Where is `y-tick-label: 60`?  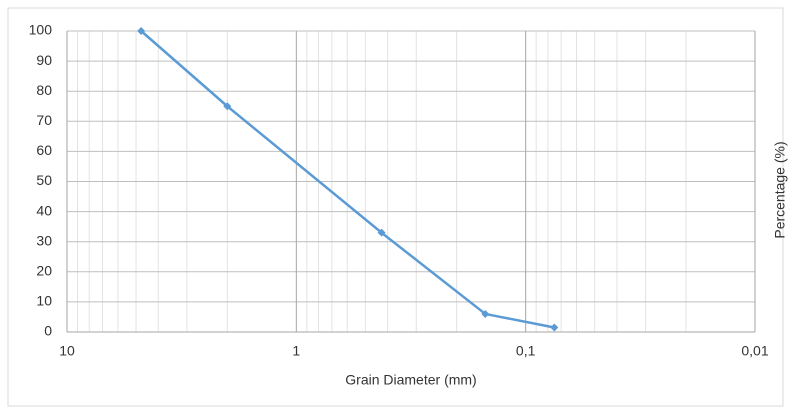
y-tick-label: 60 is located at coordinates (44, 150).